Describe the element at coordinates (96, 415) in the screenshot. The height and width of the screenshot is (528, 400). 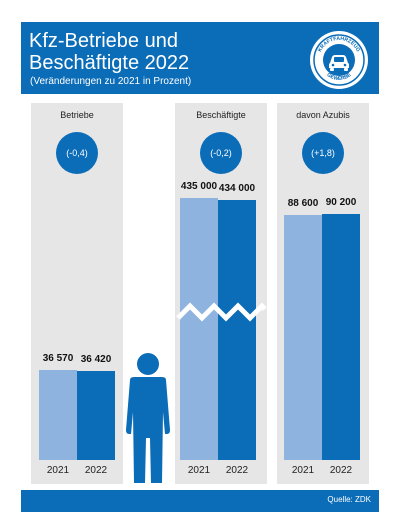
I see `bar-betriebe-2022` at that location.